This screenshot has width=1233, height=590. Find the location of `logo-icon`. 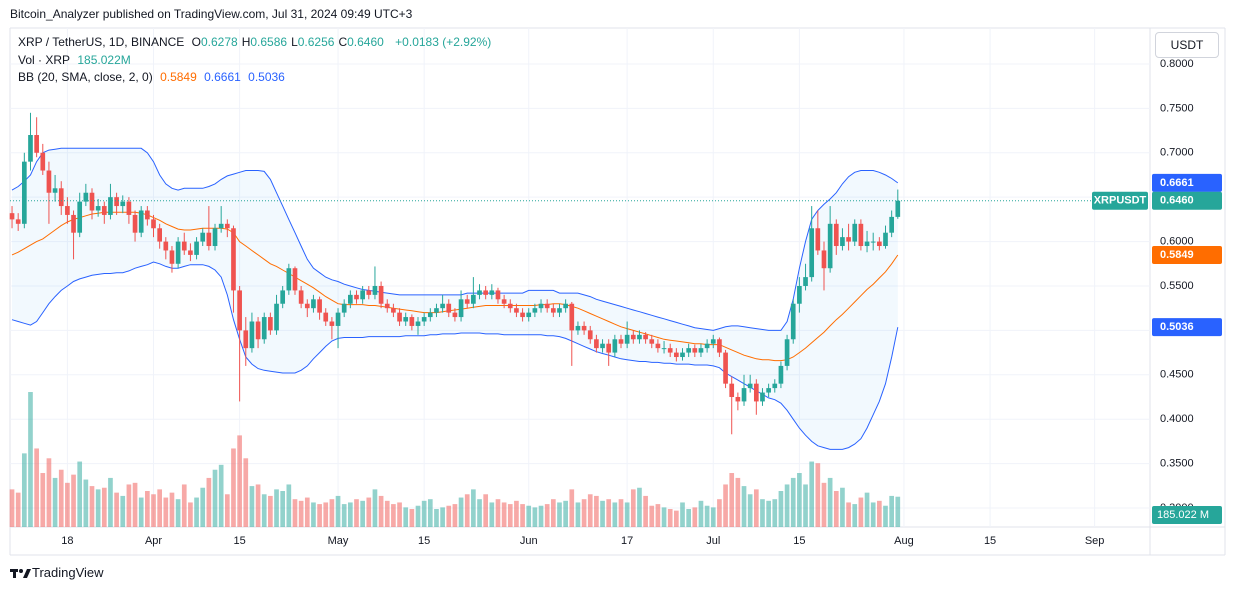

logo-icon is located at coordinates (20, 573).